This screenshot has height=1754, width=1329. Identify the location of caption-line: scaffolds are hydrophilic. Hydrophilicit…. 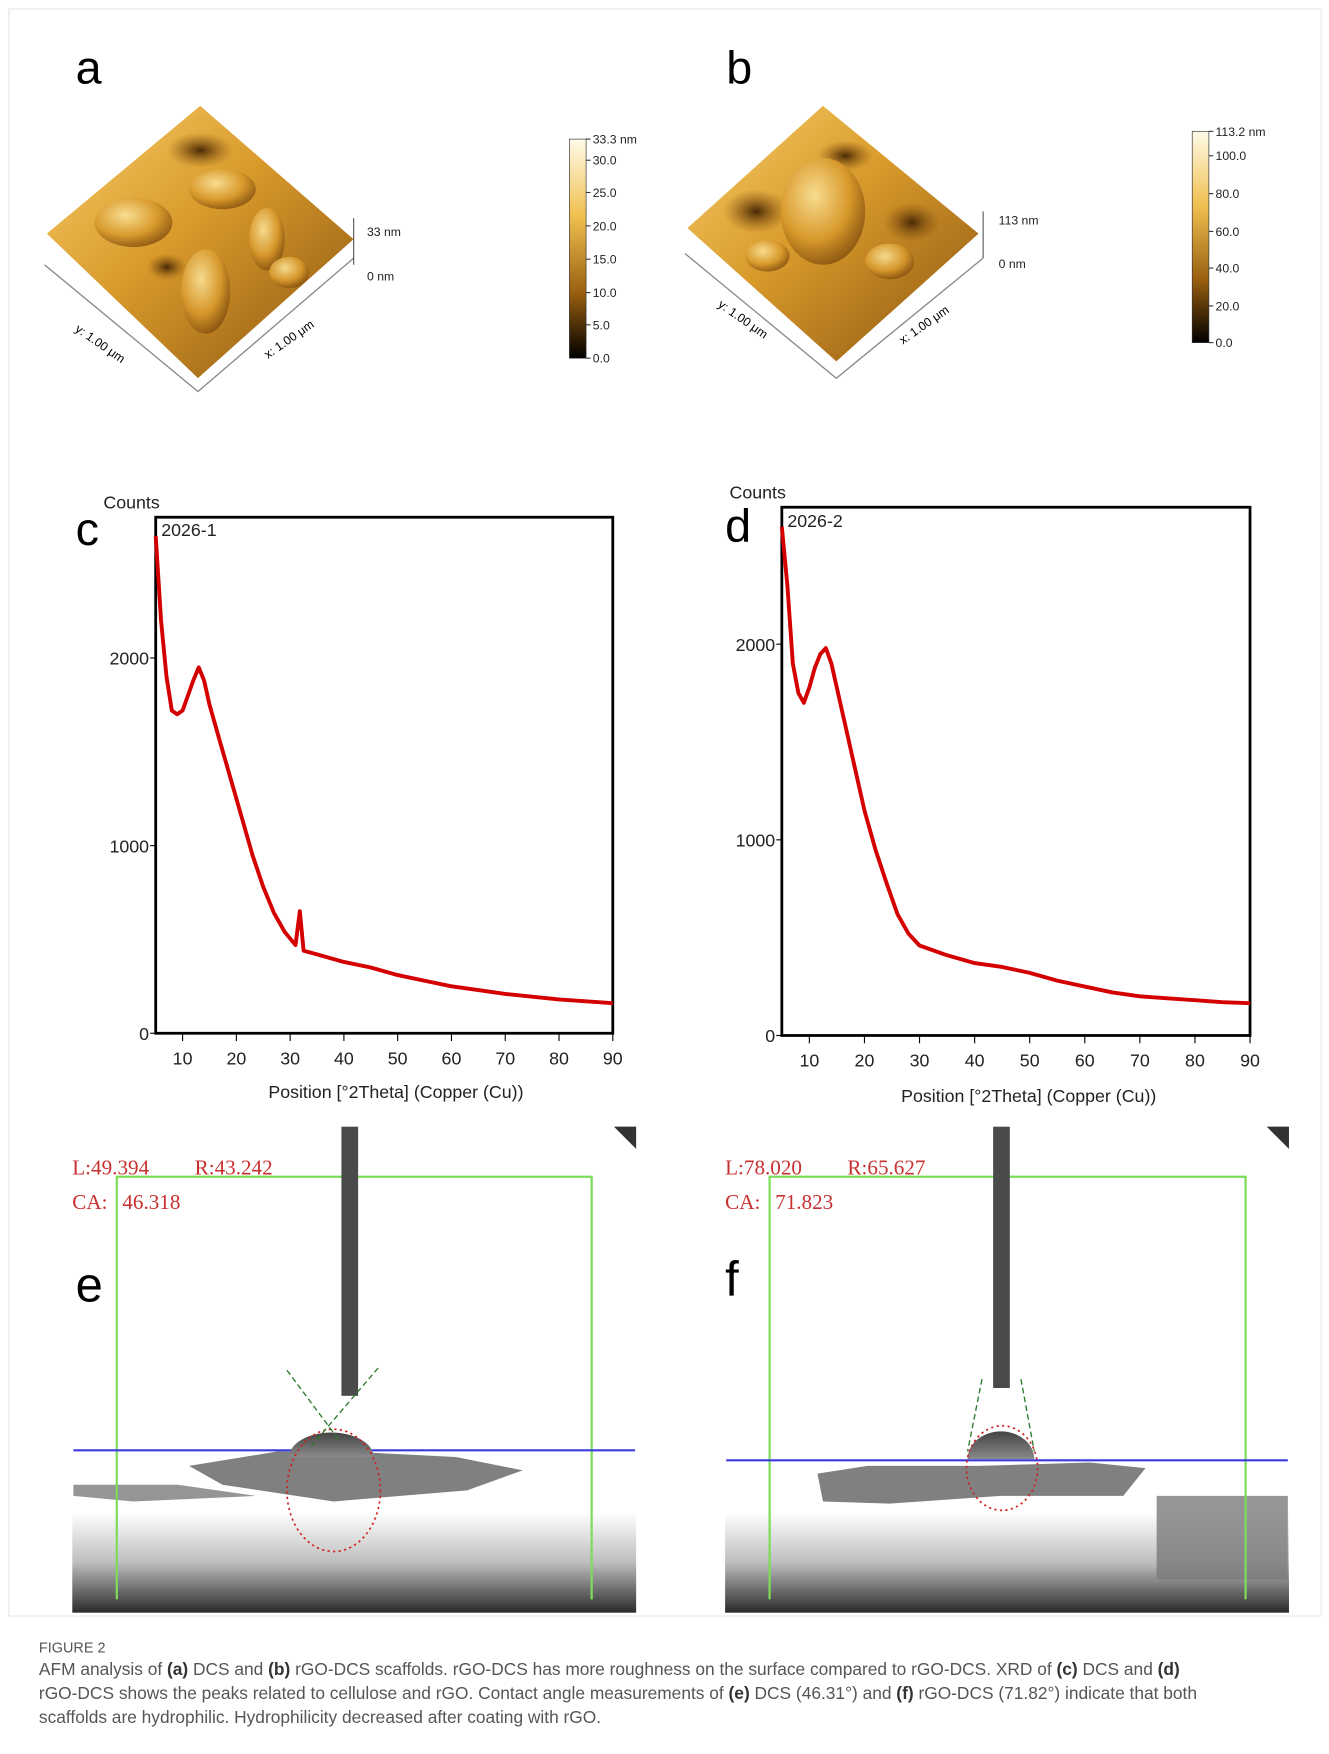
(320, 1717).